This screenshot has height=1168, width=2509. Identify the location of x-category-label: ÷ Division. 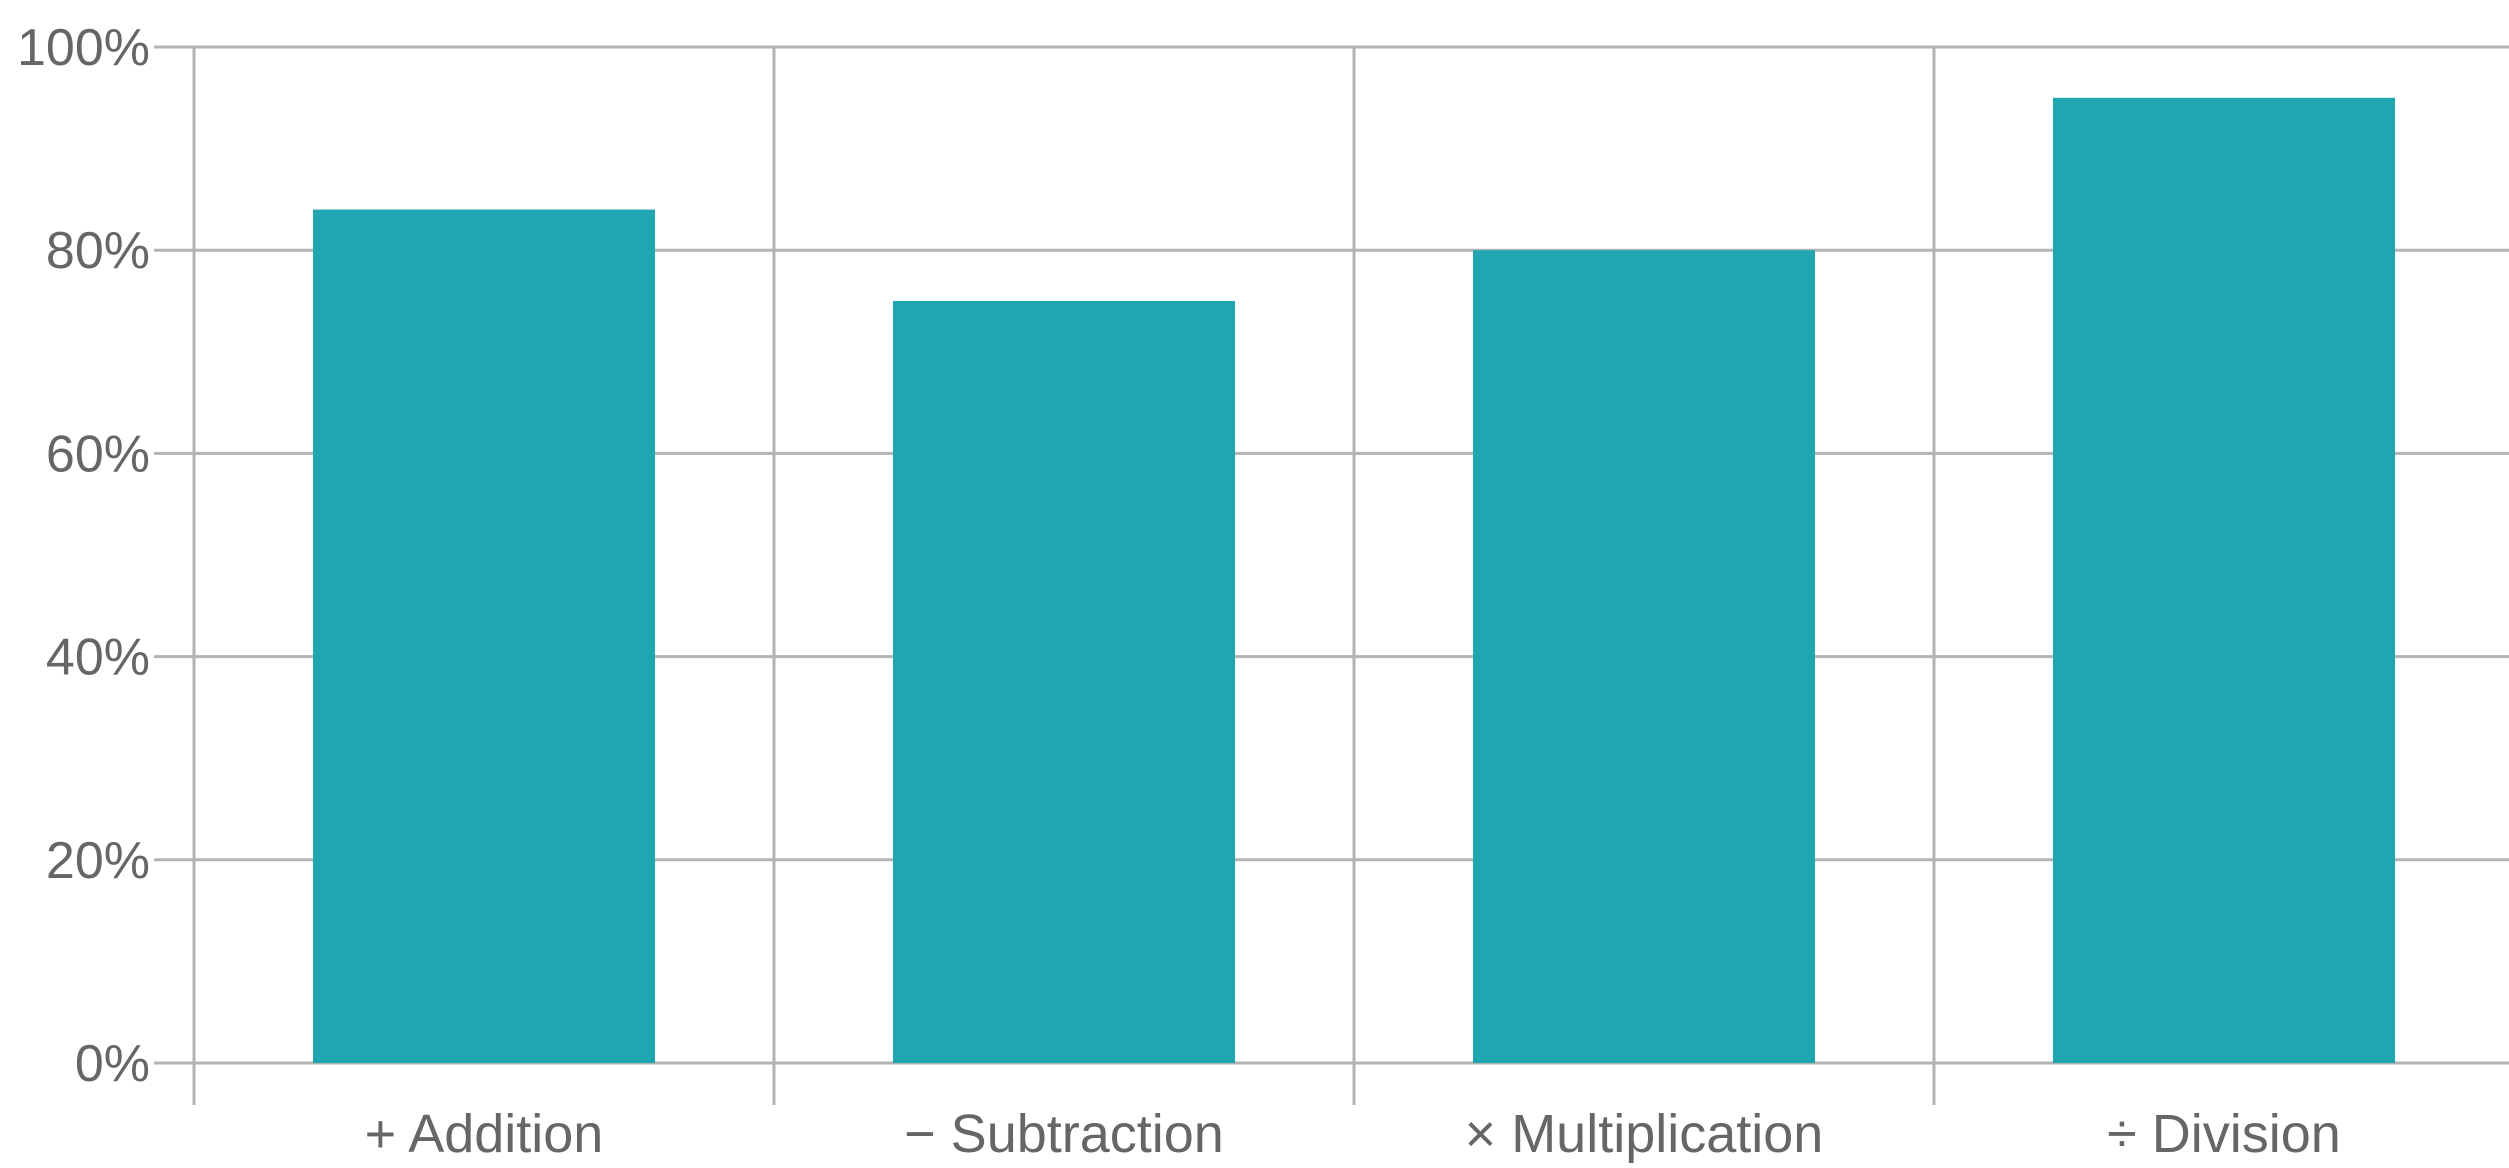
(2224, 1134).